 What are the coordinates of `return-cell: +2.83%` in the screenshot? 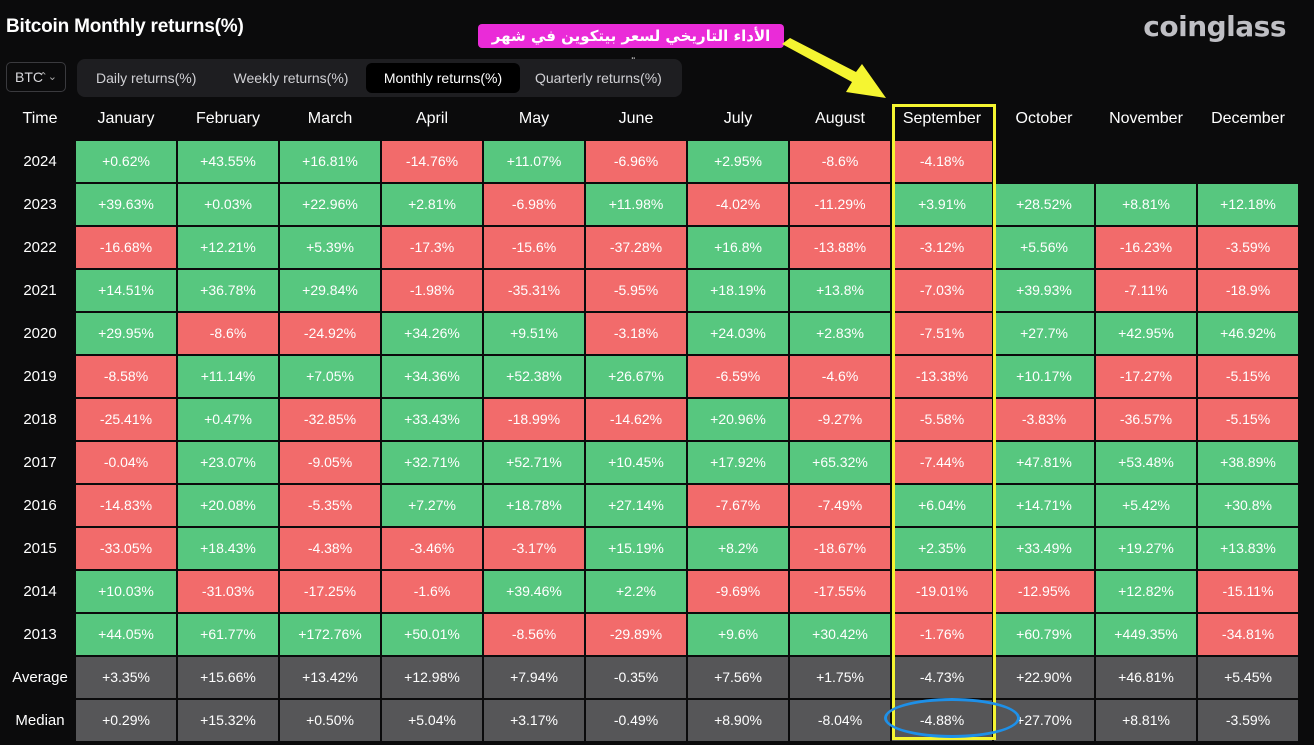 It's located at (840, 333).